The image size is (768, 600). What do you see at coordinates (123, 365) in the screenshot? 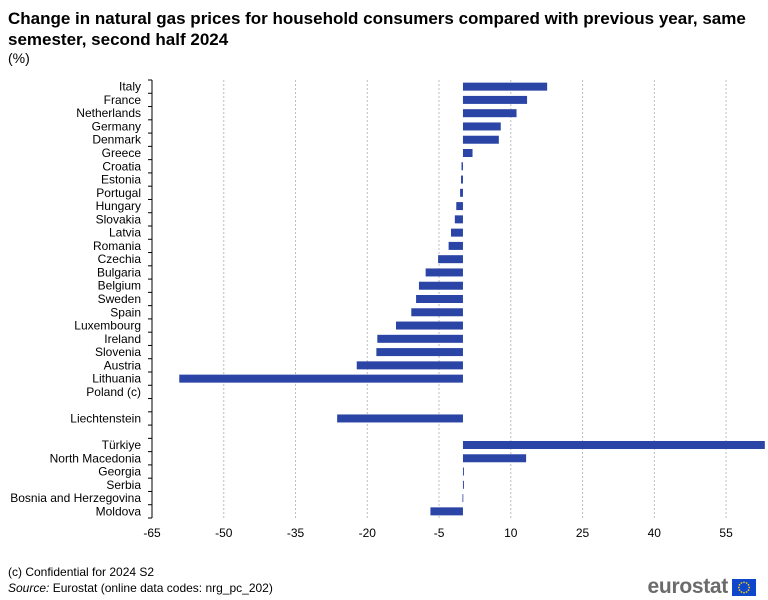
I see `category-label: Austria` at bounding box center [123, 365].